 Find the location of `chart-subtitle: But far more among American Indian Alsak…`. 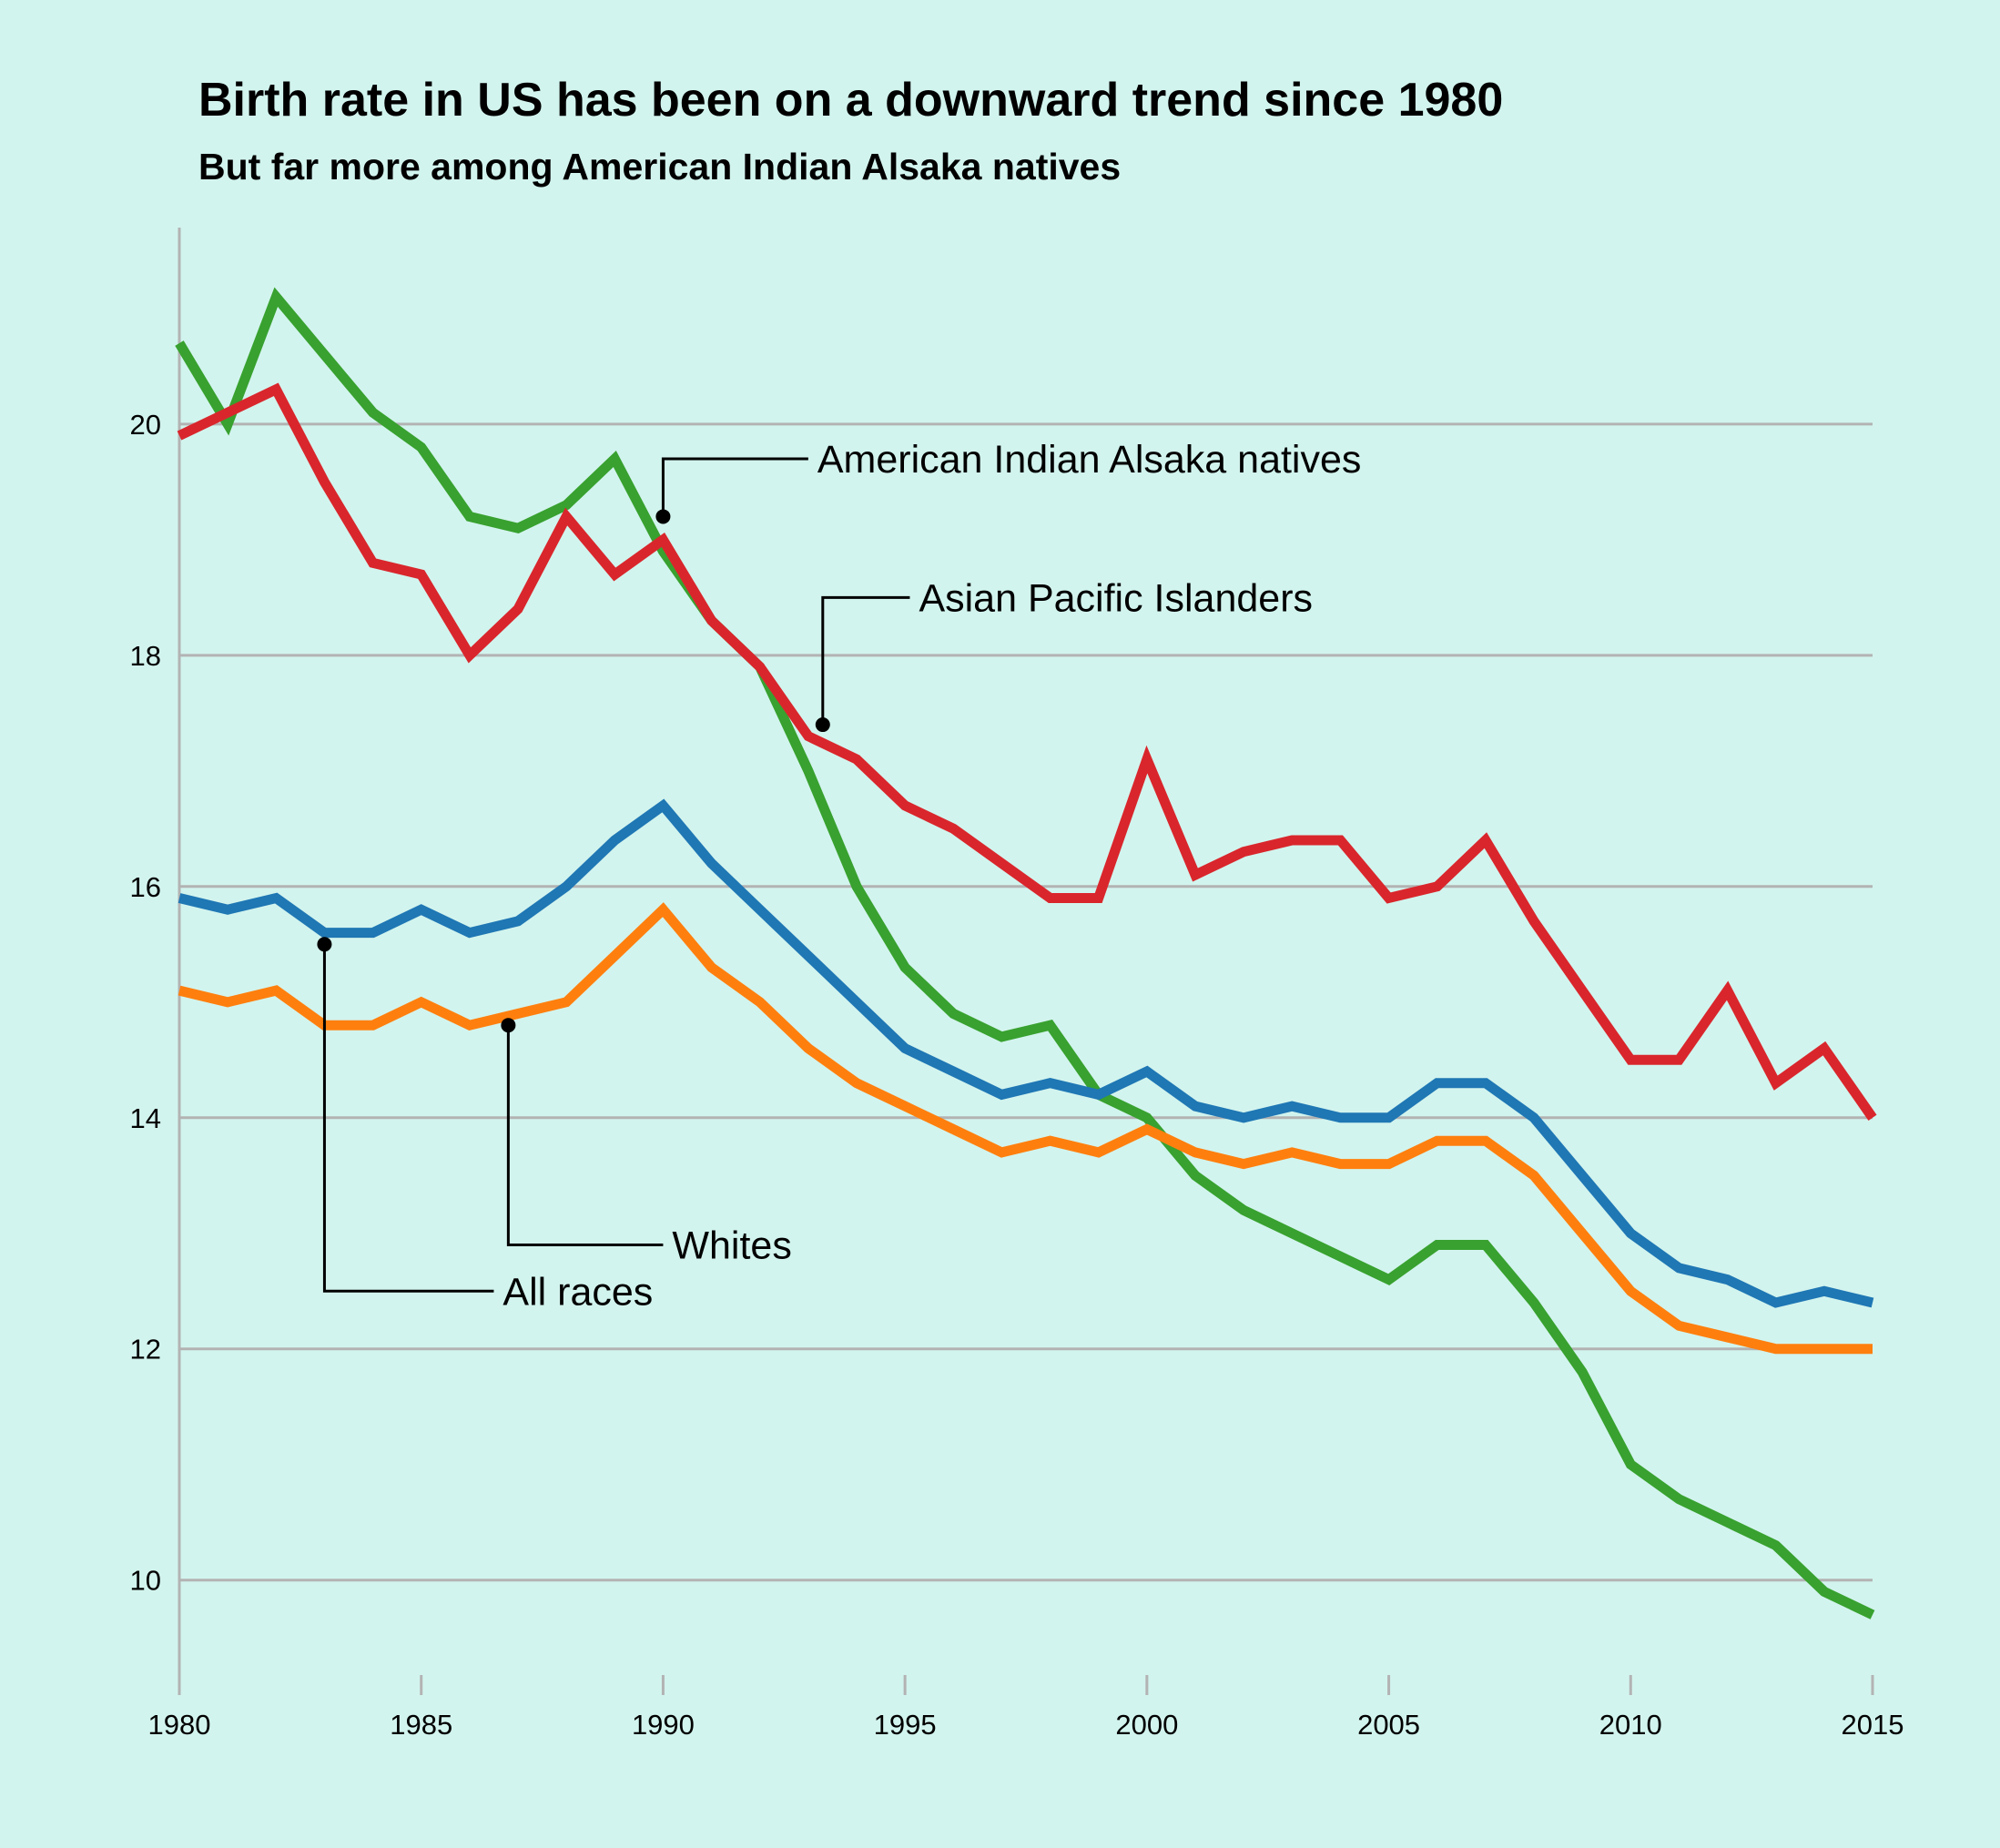

chart-subtitle: But far more among American Indian Alsak… is located at coordinates (660, 167).